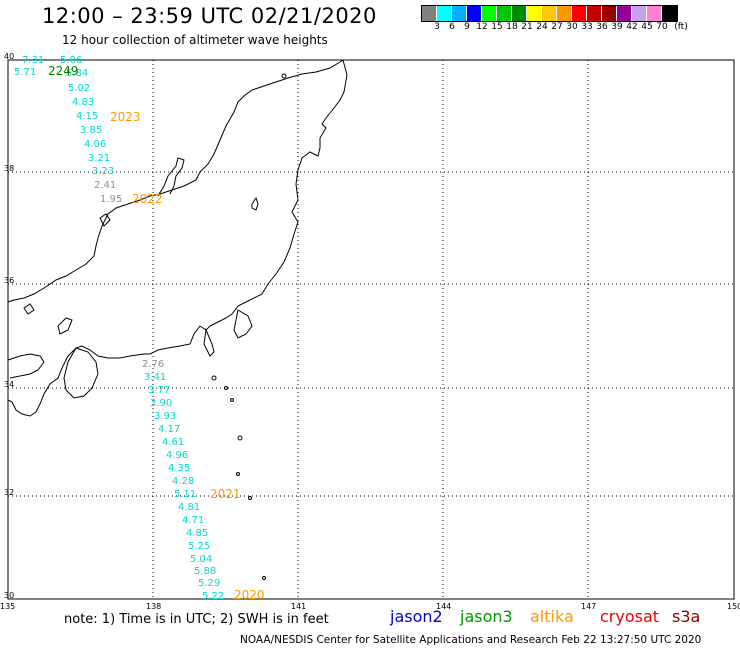 This screenshot has height=650, width=740. What do you see at coordinates (95, 144) in the screenshot?
I see `wave-height-label: 4.06` at bounding box center [95, 144].